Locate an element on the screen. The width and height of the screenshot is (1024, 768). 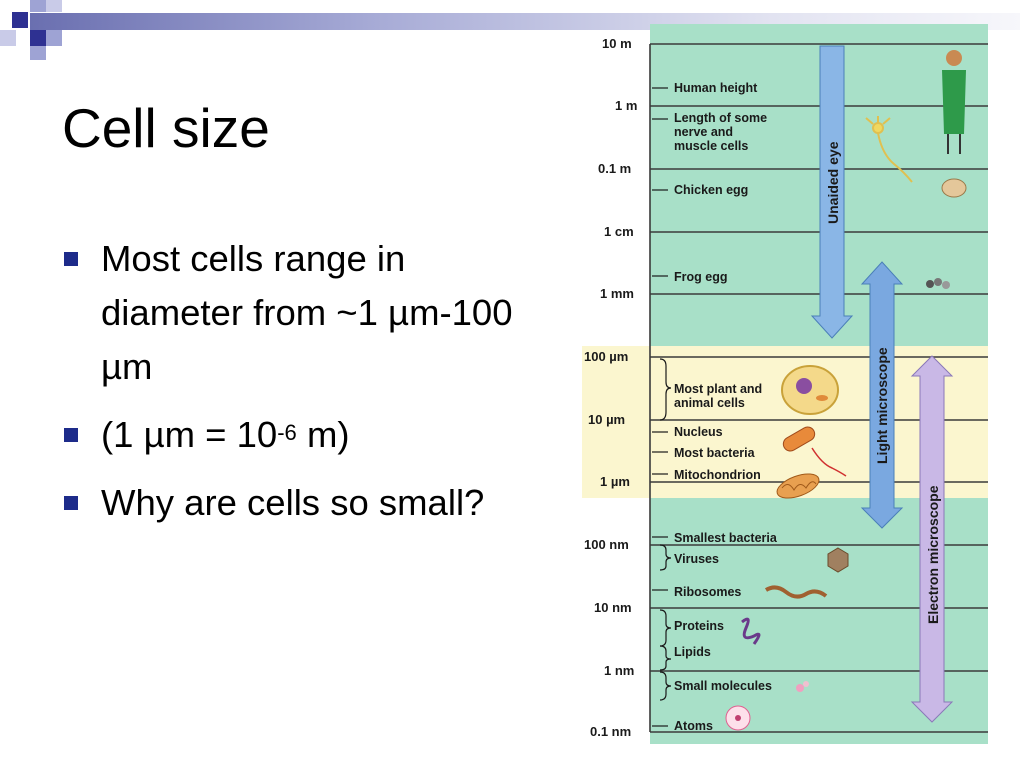
corner-decoration is located at coordinates (40, 30).